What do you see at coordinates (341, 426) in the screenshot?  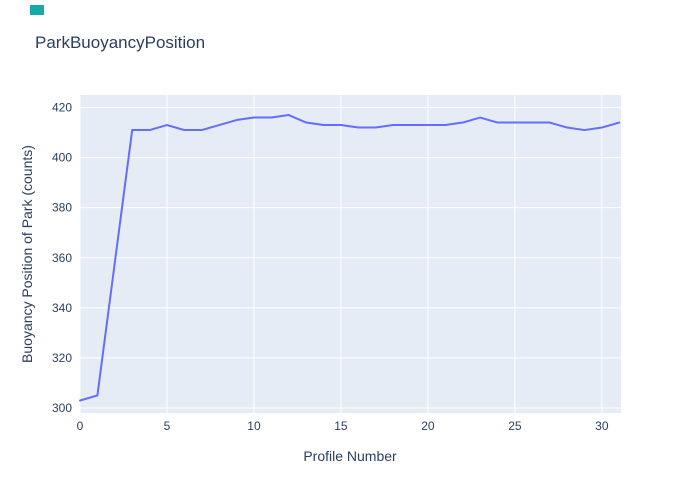 I see `x-tick-label: 15` at bounding box center [341, 426].